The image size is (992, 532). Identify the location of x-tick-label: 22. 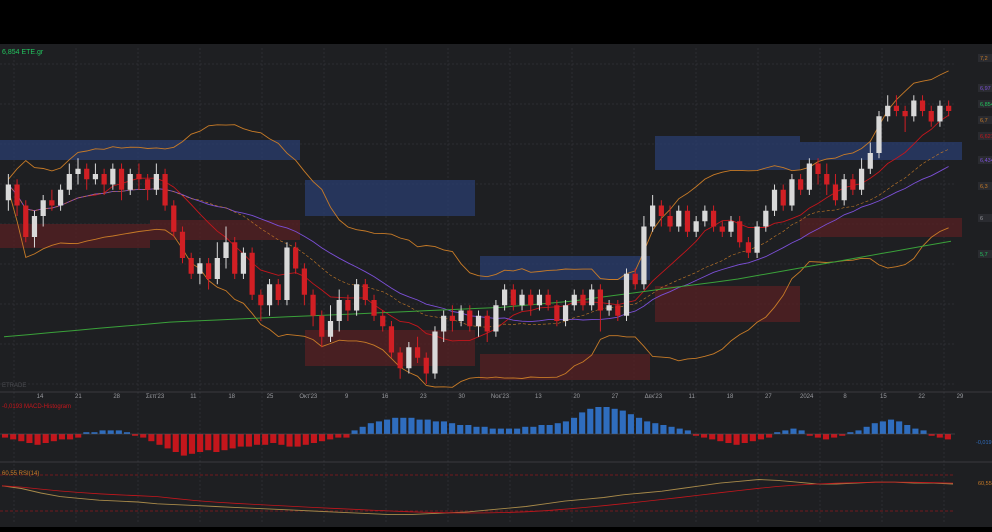
(921, 397).